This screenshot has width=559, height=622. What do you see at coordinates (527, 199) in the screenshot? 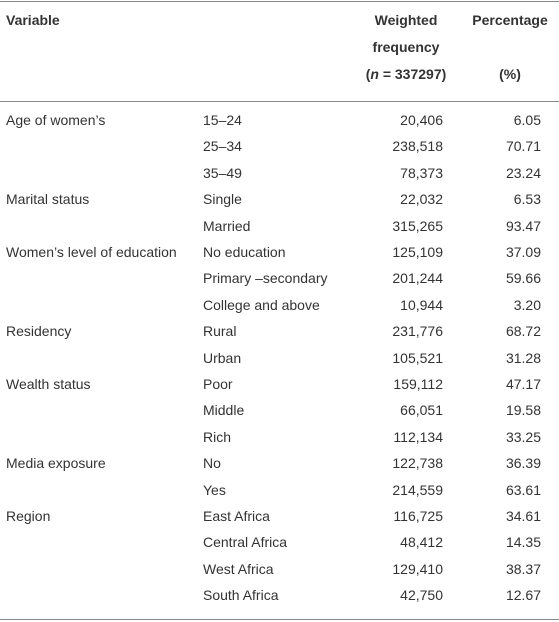
I see `percentage: 6.53` at bounding box center [527, 199].